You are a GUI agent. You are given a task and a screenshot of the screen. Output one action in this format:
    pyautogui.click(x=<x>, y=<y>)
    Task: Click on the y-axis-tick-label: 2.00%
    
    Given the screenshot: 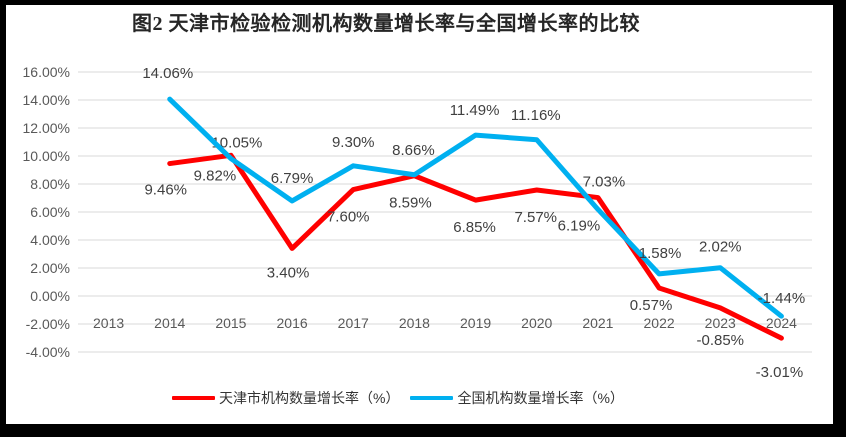 What is the action you would take?
    pyautogui.click(x=50, y=268)
    